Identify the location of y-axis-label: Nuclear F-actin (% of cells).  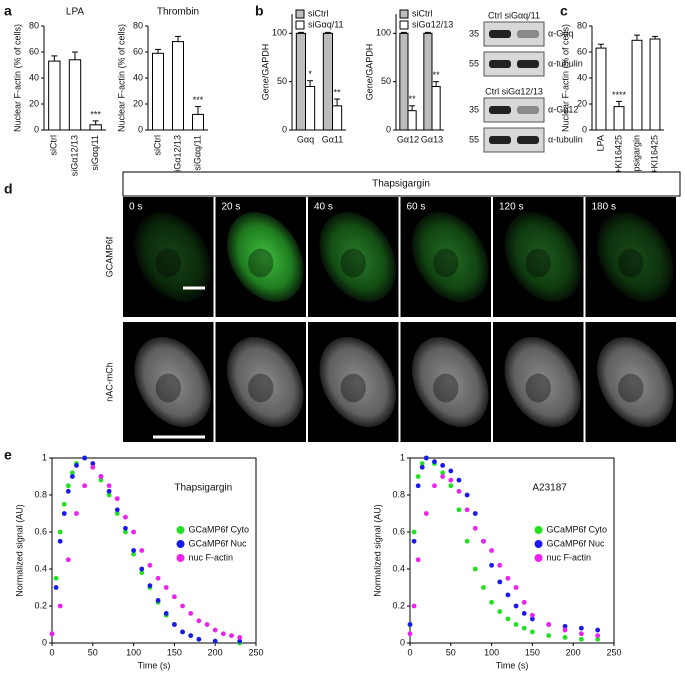
(17, 78).